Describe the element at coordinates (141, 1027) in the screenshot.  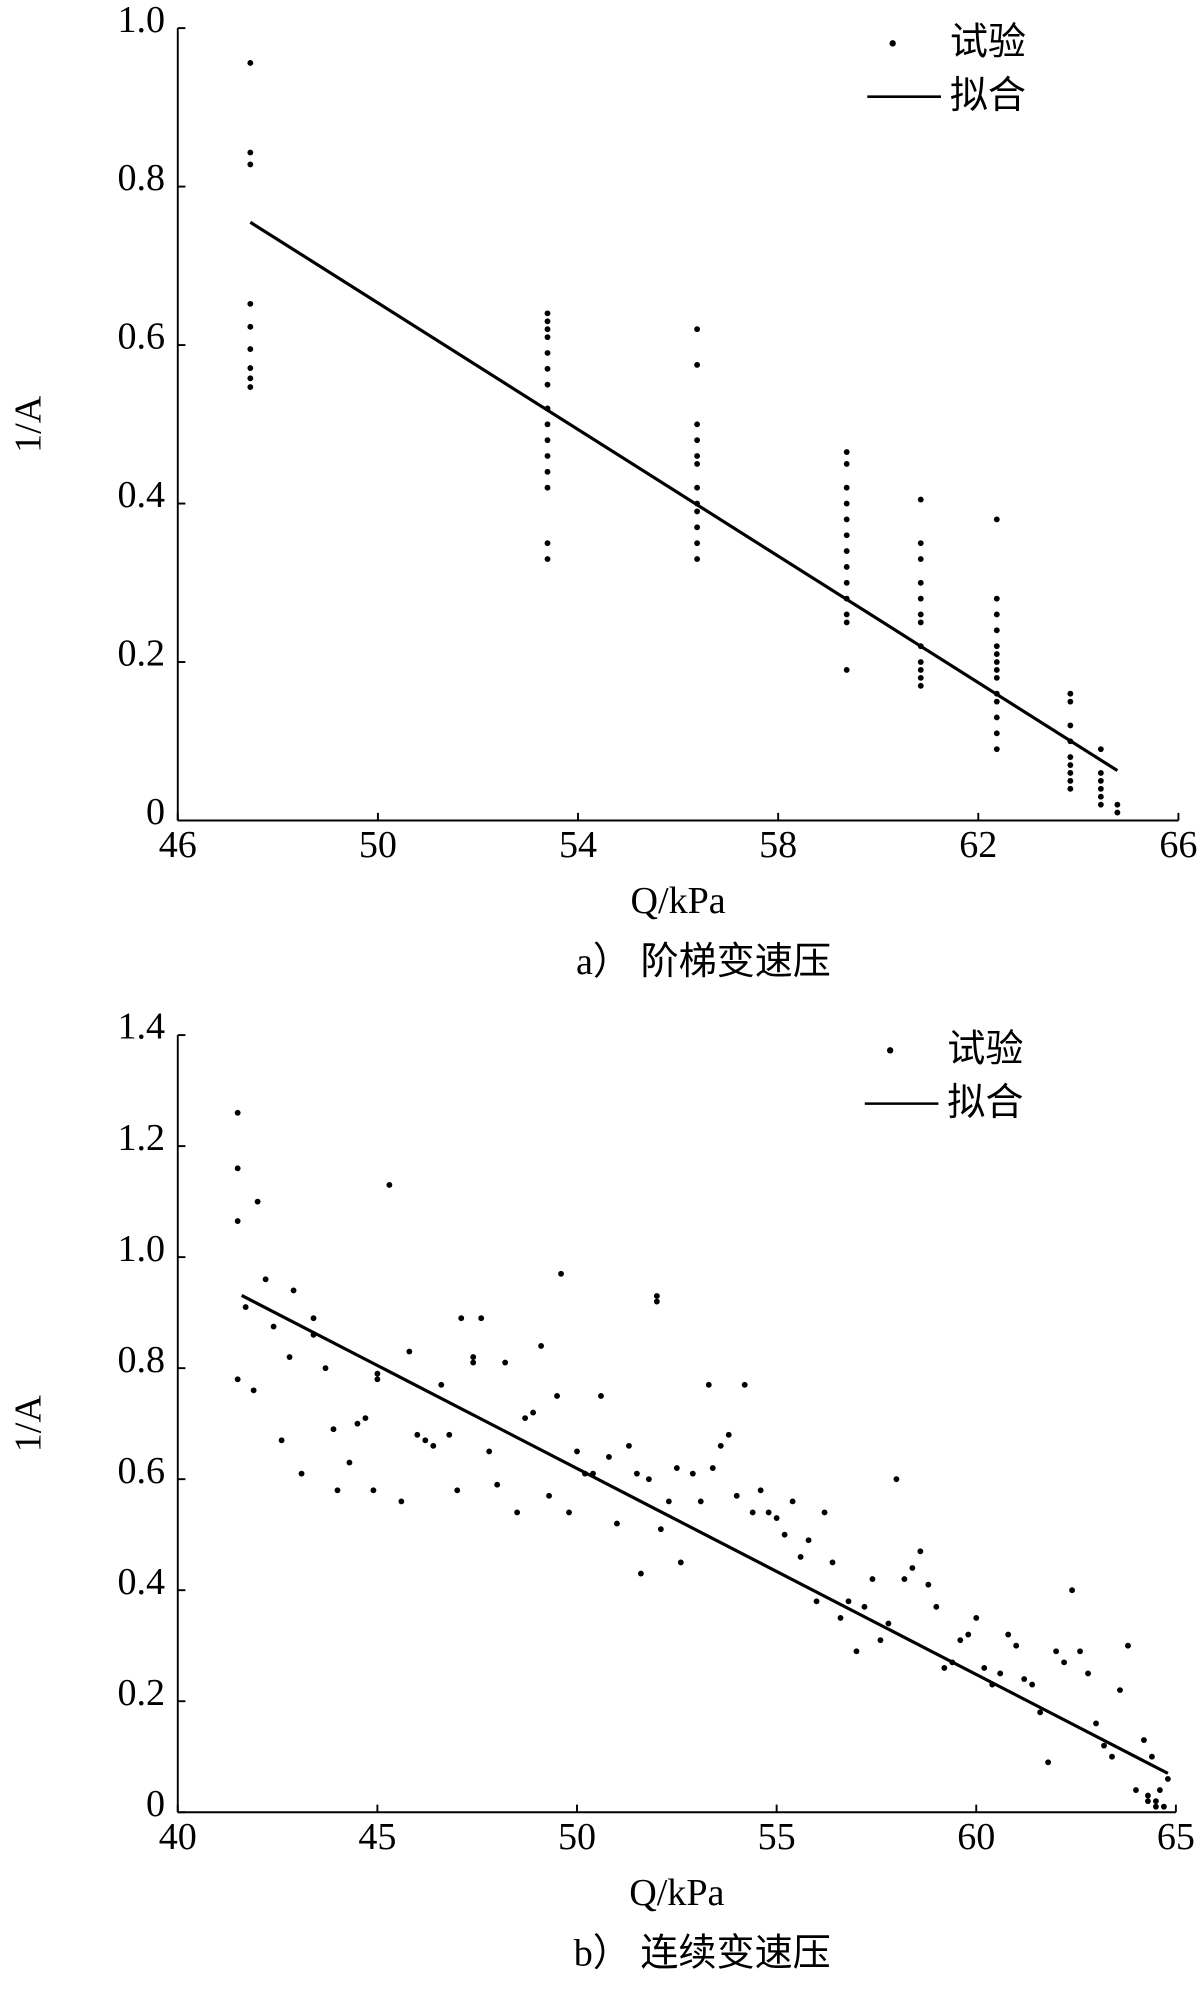
I see `y-tick-label: 1.4` at that location.